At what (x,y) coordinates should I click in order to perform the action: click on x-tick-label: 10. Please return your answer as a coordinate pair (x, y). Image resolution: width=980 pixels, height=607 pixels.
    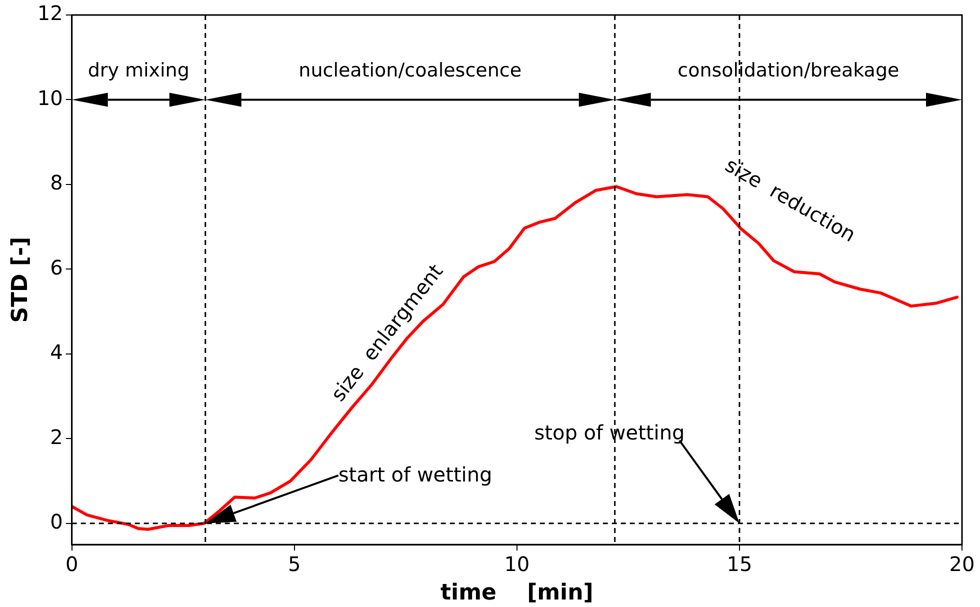
    Looking at the image, I should click on (517, 564).